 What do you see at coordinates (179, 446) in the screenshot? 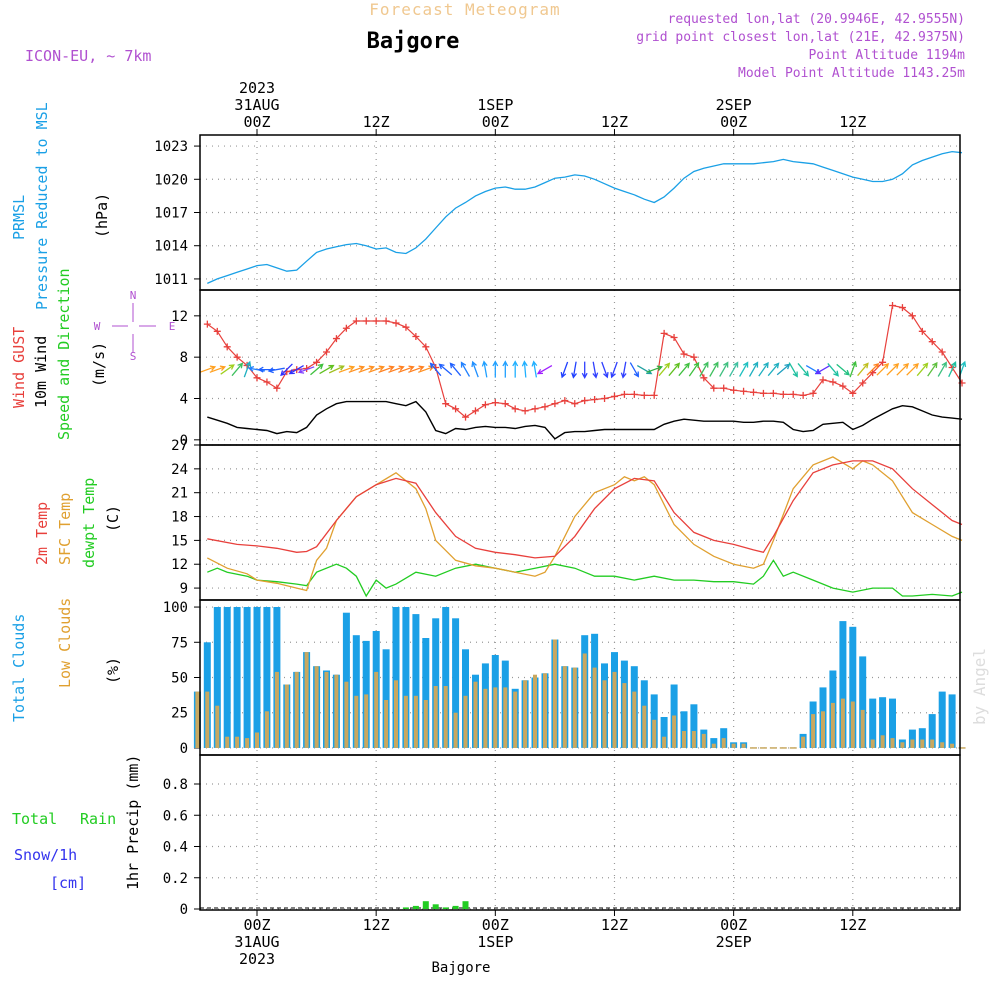
I see `tick-label: 27` at bounding box center [179, 446].